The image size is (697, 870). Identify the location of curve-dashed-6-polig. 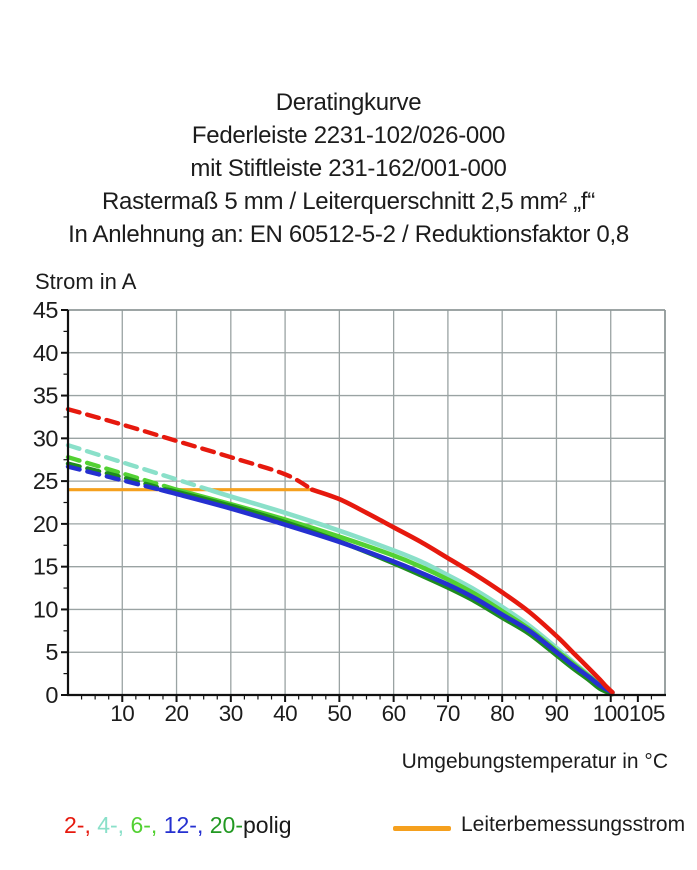
(122, 473).